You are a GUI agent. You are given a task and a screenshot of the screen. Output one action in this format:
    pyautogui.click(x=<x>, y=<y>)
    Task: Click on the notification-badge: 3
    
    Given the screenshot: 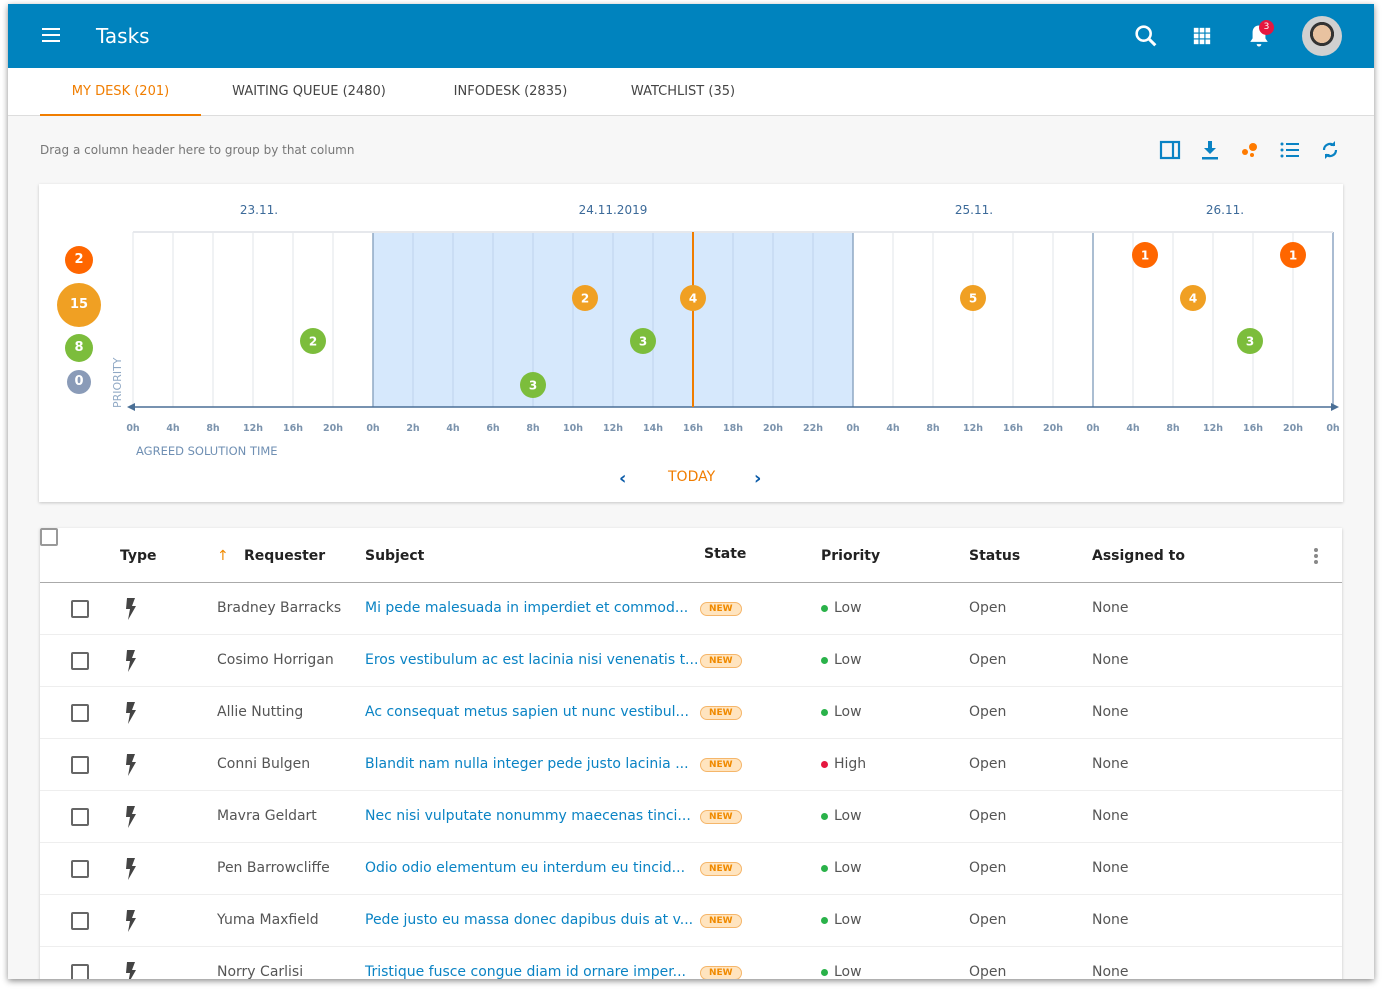 What is the action you would take?
    pyautogui.click(x=1266, y=27)
    